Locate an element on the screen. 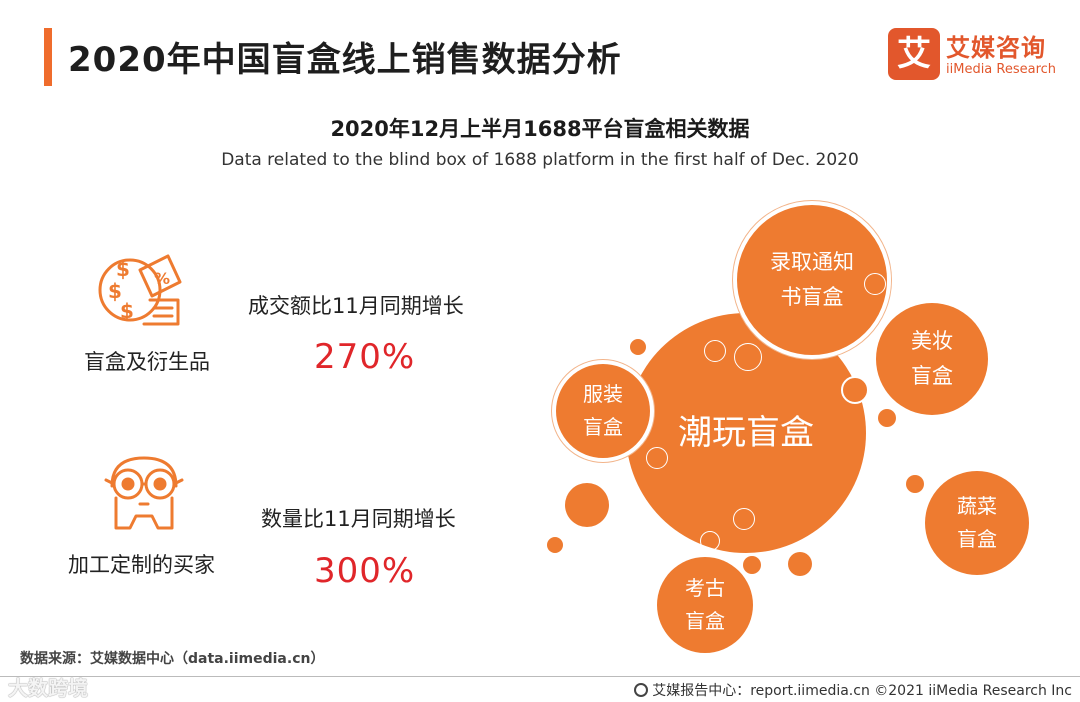 Image resolution: width=1080 pixels, height=702 pixels. title-accent-bar is located at coordinates (48, 57).